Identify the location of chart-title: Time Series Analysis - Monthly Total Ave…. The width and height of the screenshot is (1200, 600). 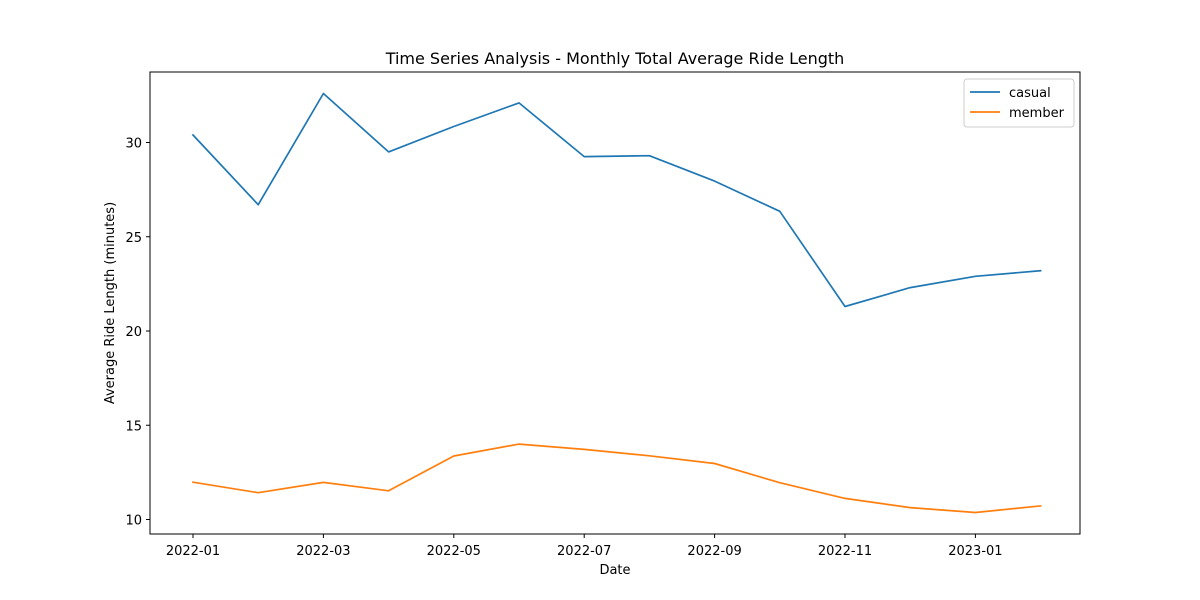
(615, 58).